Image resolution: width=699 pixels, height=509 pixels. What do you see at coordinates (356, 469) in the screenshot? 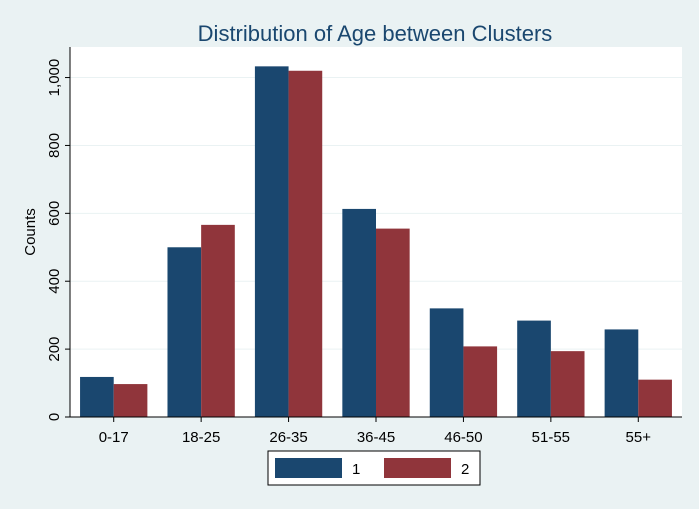
I see `legend-label-series-1: 1` at bounding box center [356, 469].